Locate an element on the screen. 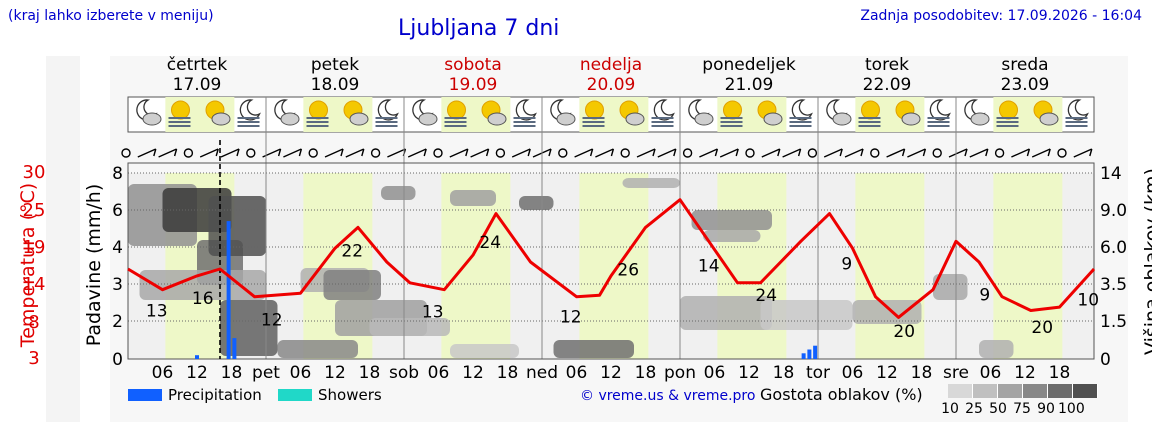 The height and width of the screenshot is (443, 1152). density-label: 100 is located at coordinates (1071, 409).